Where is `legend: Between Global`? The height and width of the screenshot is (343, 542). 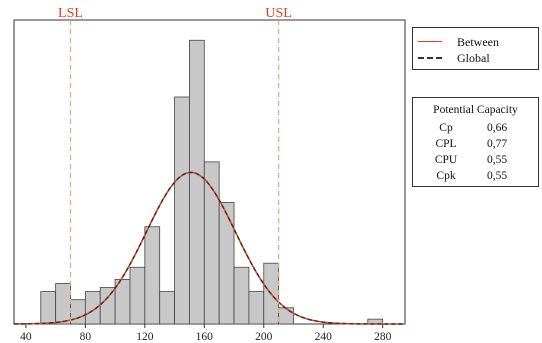 legend: Between Global is located at coordinates (475, 48).